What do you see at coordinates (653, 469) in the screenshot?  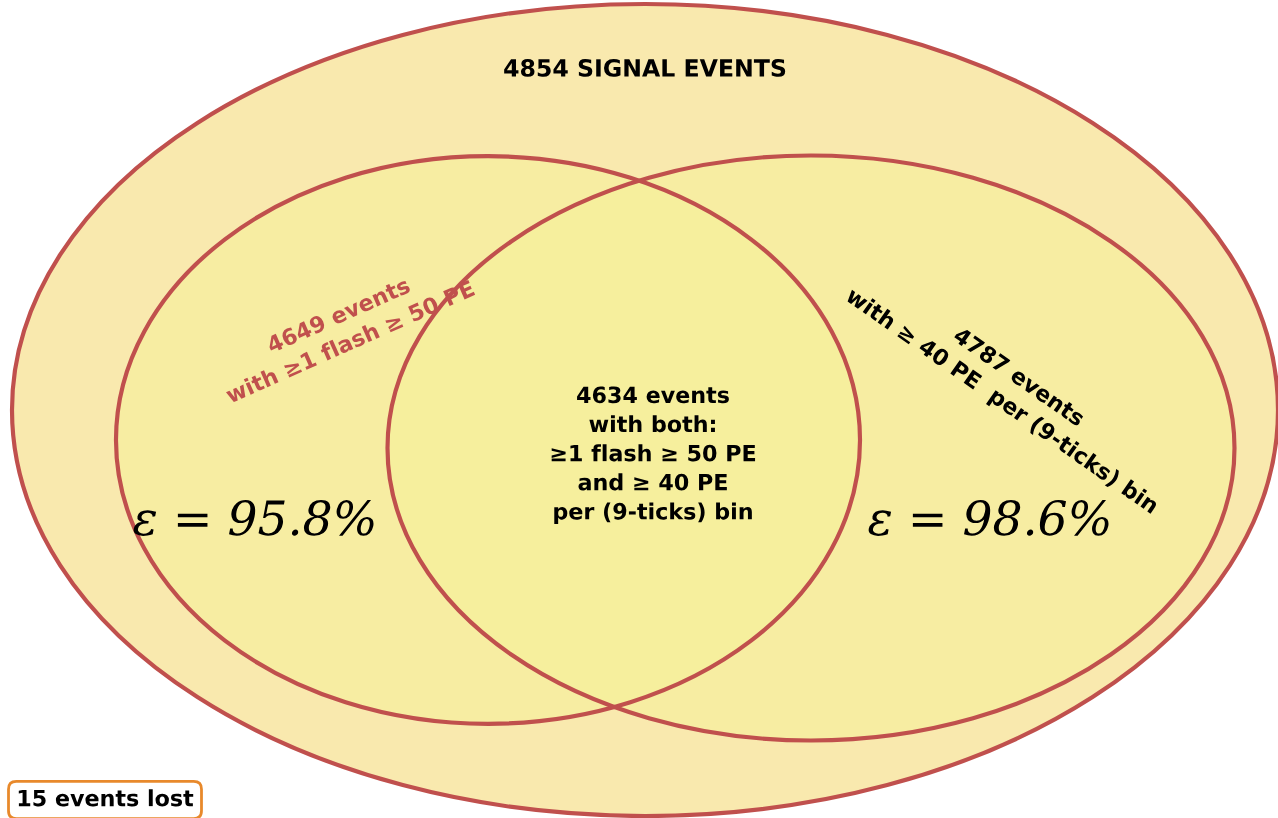 I see `category-label: with both: ≥1 flash ≥ 50 PE and ≥ 40 PE per (9-ticks) bin` at bounding box center [653, 469].